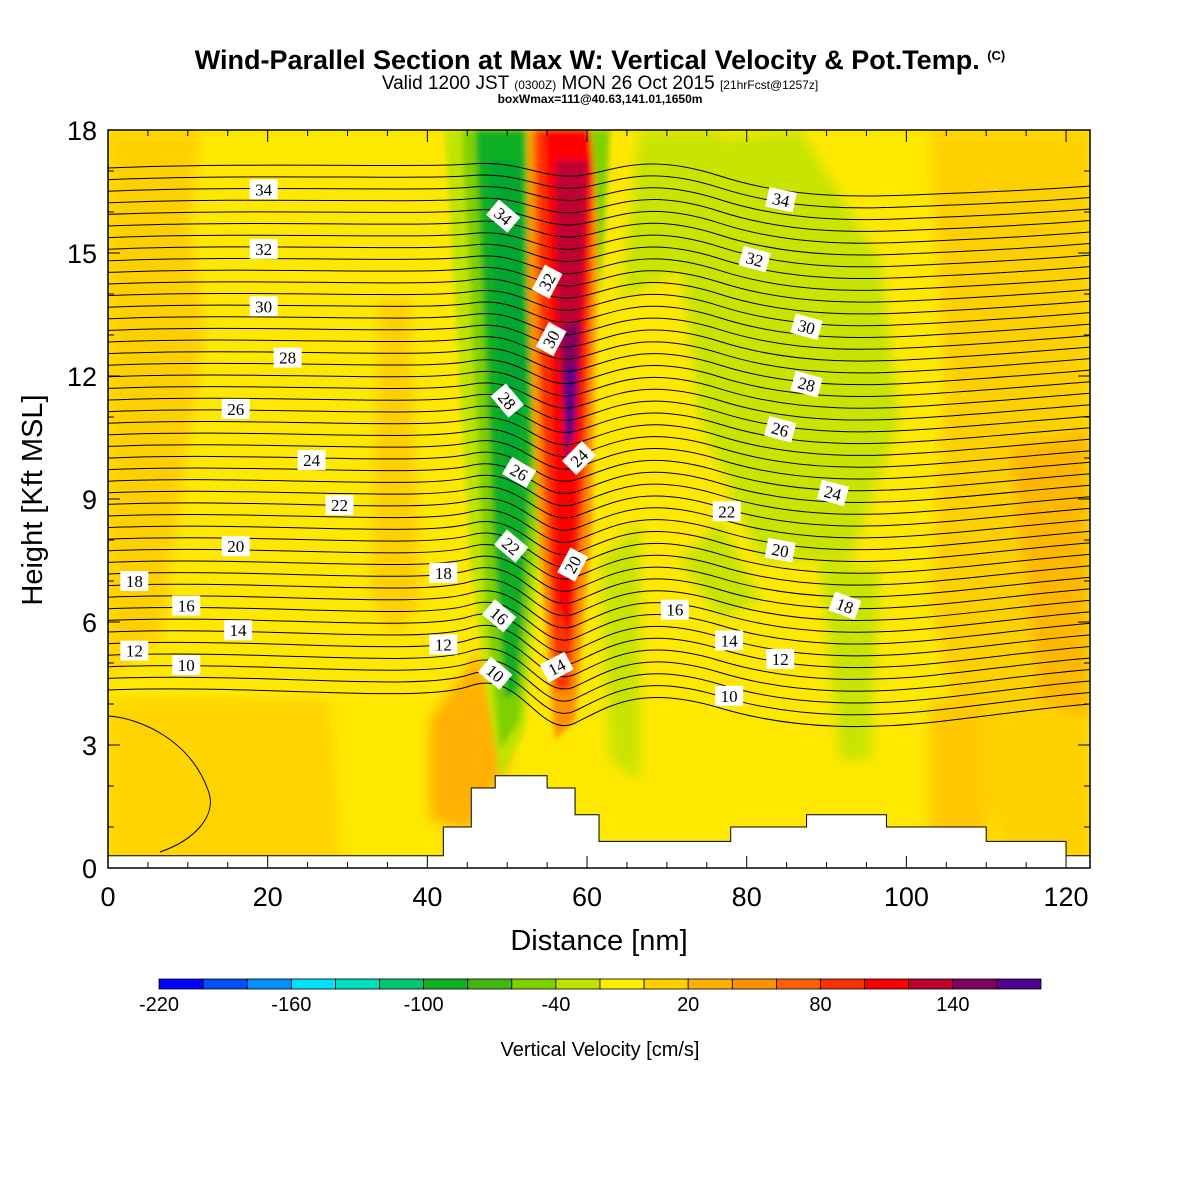  Describe the element at coordinates (996, 55) in the screenshot. I see `copyright-mark: (C)` at that location.